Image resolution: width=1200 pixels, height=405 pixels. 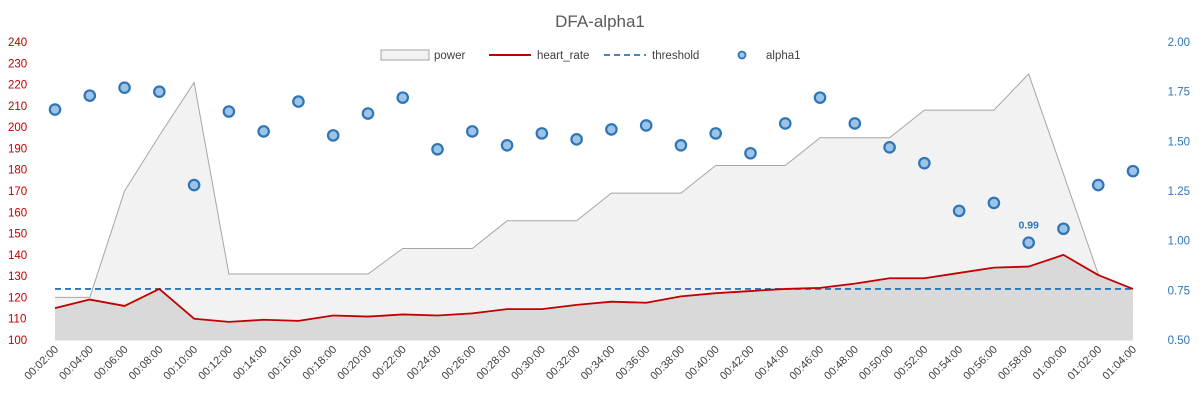 I want to click on x-tick-label: 00:54:00, so click(x=945, y=363).